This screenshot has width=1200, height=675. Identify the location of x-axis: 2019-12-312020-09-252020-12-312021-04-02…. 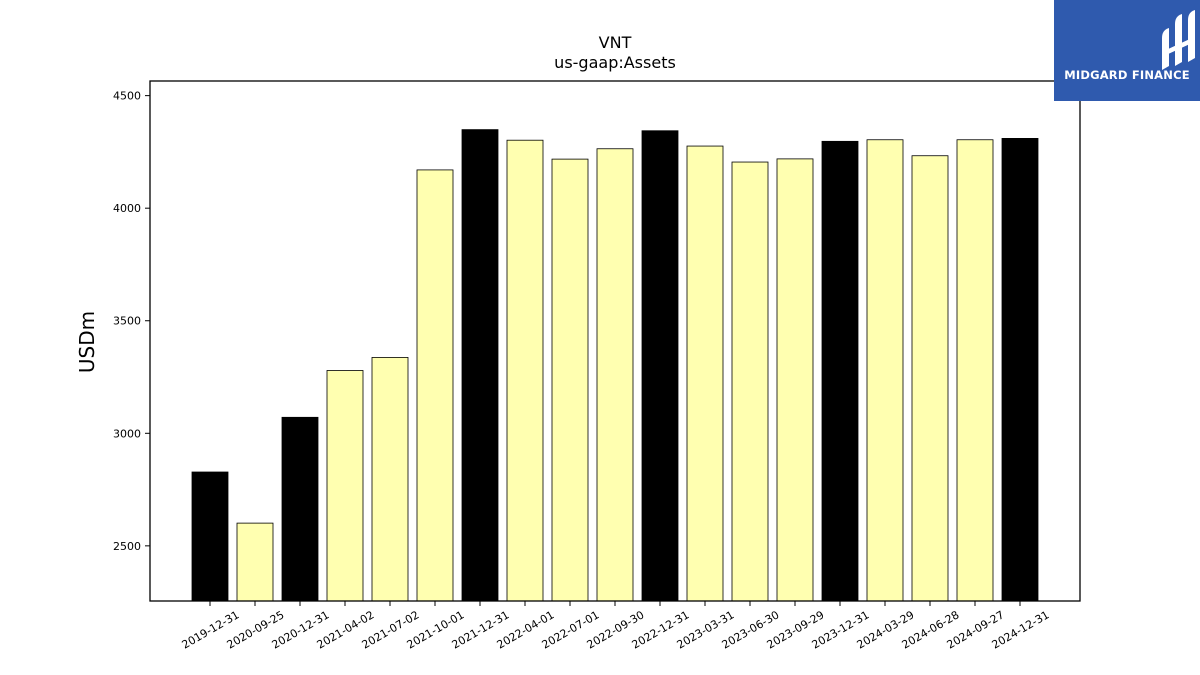
(616, 626).